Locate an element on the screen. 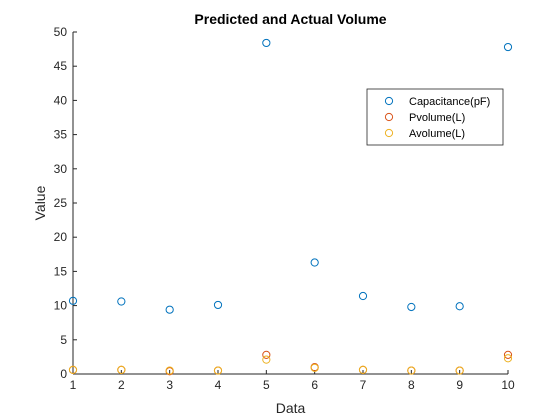 This screenshot has height=420, width=560. x-tick-label: 10 is located at coordinates (508, 385).